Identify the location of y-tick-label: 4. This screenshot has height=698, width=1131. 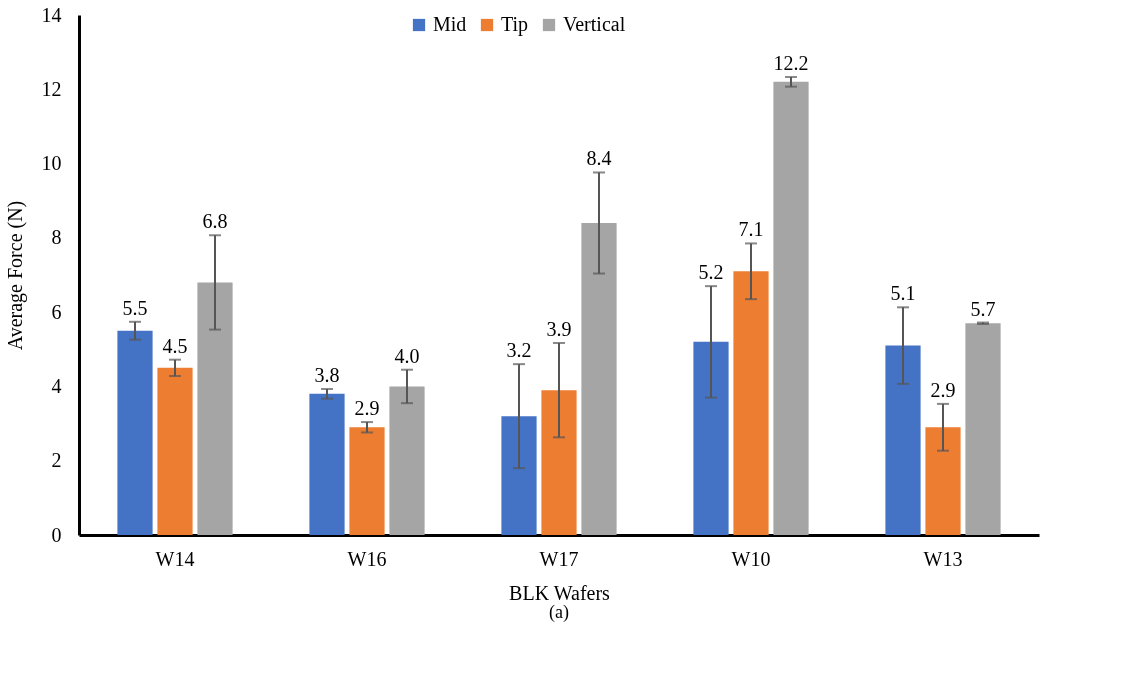
(56, 385).